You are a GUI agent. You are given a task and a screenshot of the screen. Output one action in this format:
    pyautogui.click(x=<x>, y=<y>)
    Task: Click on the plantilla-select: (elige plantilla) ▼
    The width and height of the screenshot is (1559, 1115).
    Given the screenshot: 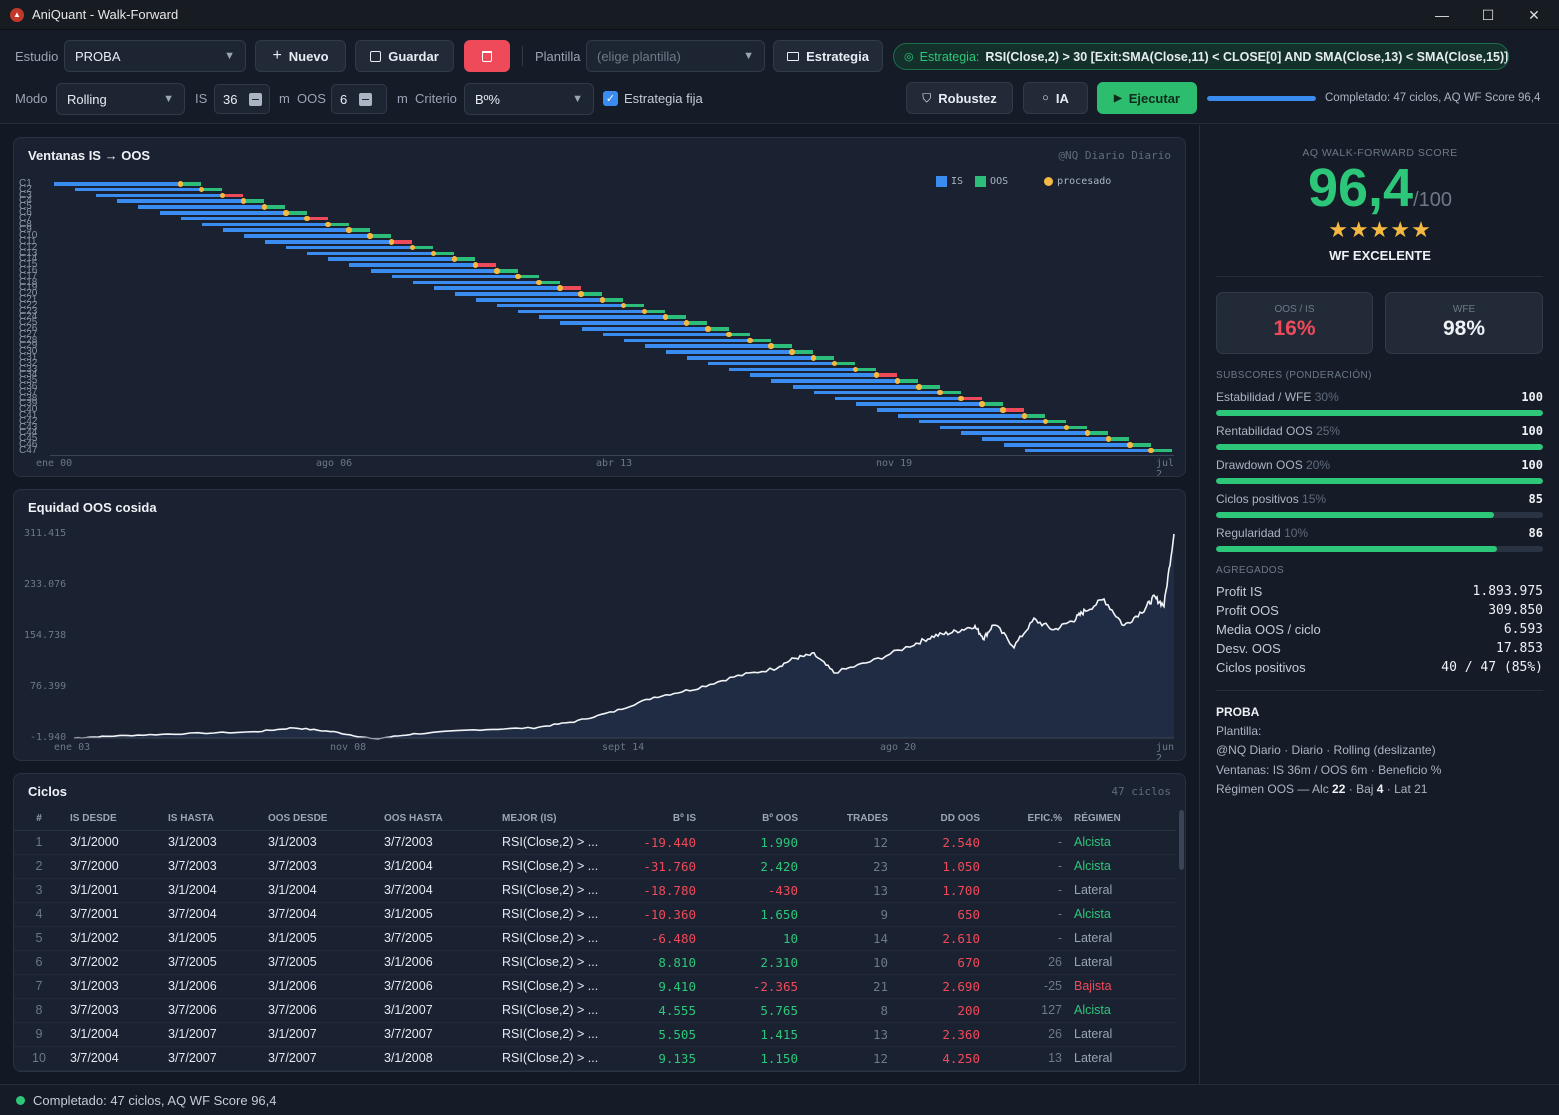 What is the action you would take?
    pyautogui.click(x=675, y=56)
    